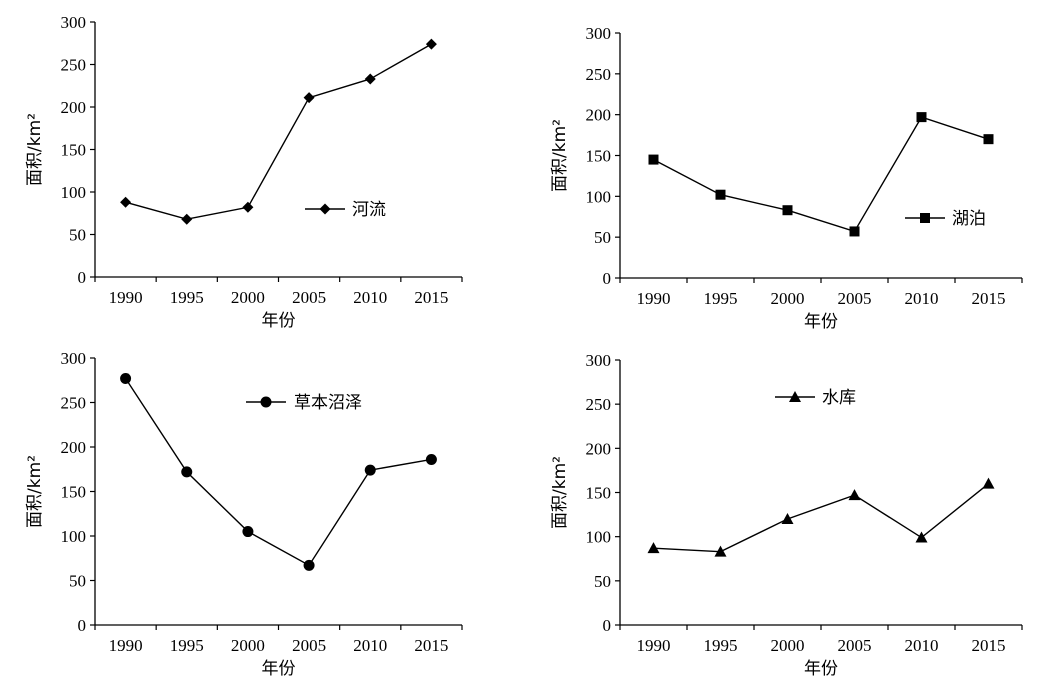 Image resolution: width=1055 pixels, height=694 pixels. I want to click on legend-label: 草本沼泽, so click(328, 403).